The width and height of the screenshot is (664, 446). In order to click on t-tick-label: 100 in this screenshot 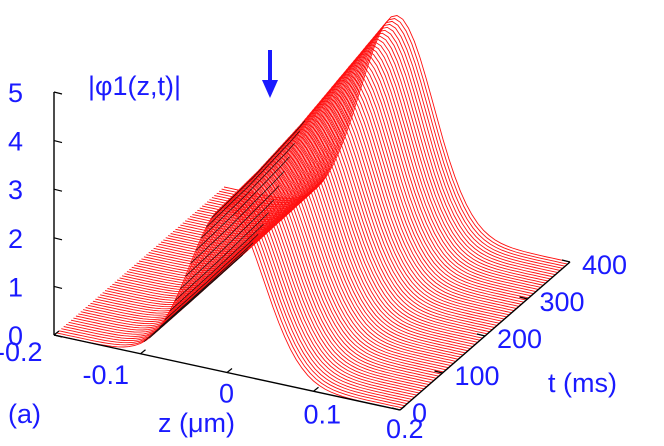, I will do `click(477, 376)`.